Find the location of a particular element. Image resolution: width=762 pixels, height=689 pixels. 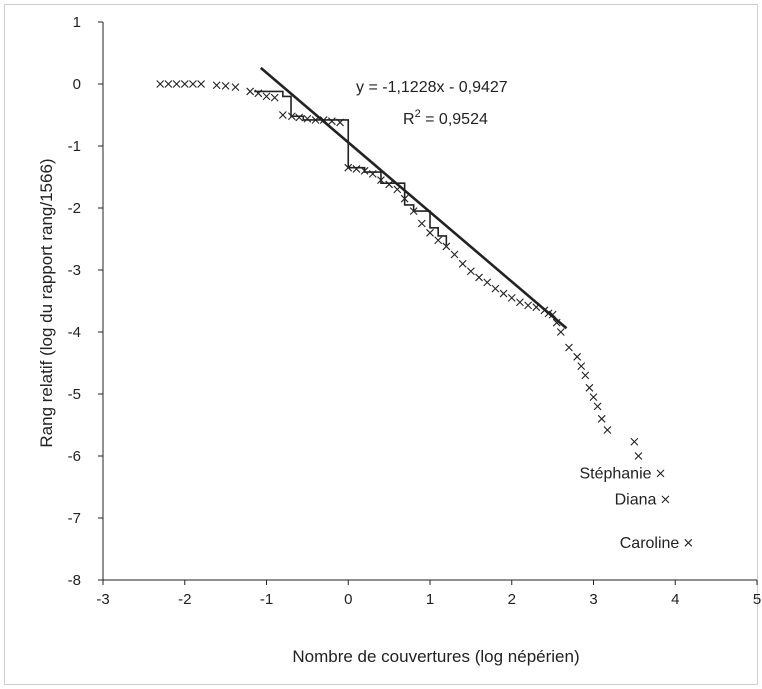

r-squared: R2 = 0,9524 is located at coordinates (445, 118).